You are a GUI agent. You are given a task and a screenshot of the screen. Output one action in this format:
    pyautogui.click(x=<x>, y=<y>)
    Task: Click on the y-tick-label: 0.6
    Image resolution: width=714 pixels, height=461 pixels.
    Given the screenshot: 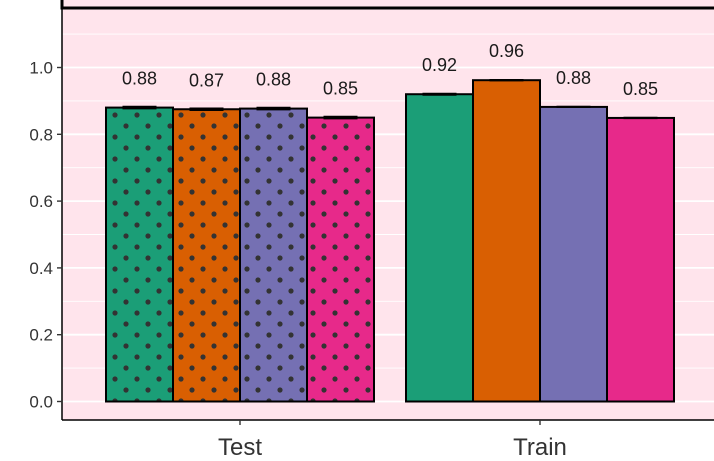 What is the action you would take?
    pyautogui.click(x=41, y=201)
    